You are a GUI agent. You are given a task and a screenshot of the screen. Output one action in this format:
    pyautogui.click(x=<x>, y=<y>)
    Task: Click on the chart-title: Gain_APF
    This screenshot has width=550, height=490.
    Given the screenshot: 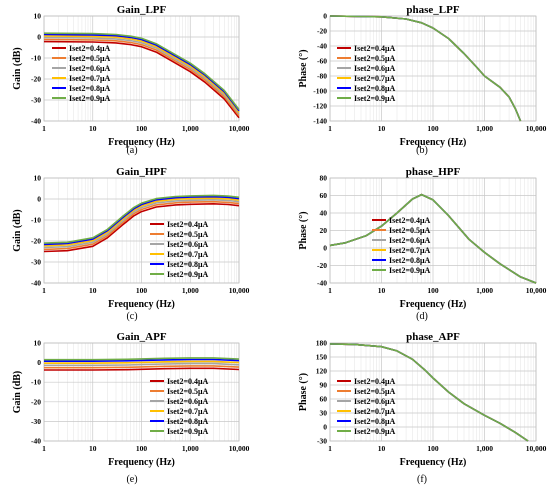 What is the action you would take?
    pyautogui.click(x=141, y=337)
    